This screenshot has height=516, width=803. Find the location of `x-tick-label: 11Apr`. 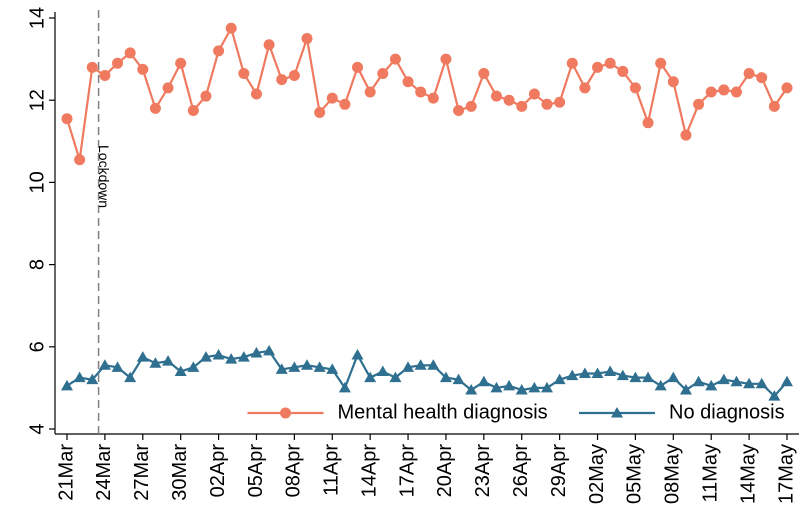

x-tick-label: 11Apr is located at coordinates (332, 470).